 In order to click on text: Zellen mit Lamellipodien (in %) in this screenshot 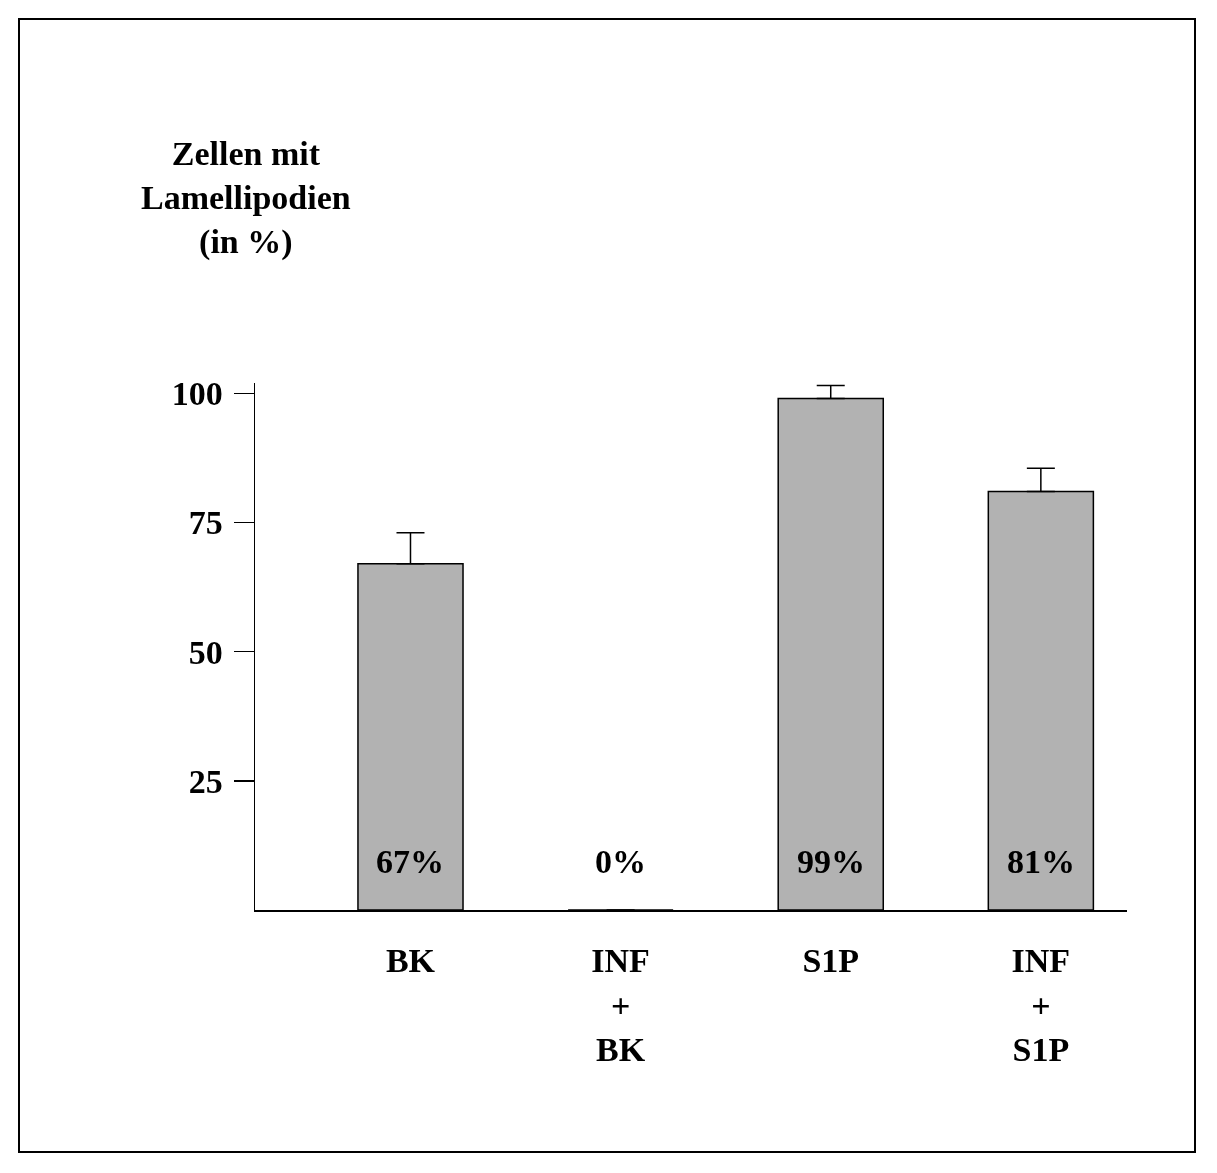, I will do `click(246, 198)`.